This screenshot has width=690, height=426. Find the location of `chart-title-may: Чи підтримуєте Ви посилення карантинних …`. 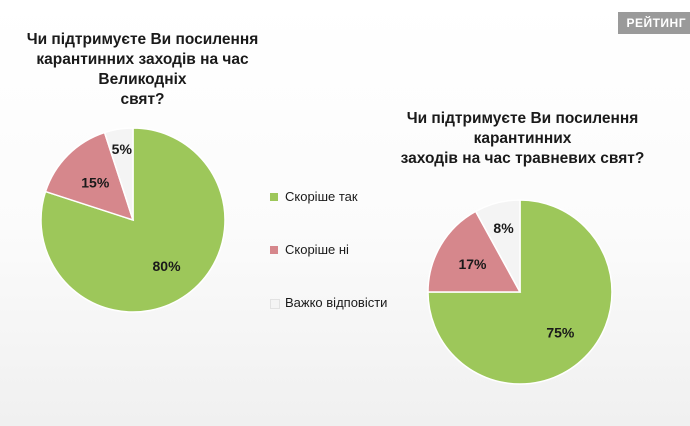

chart-title-may: Чи підтримуєте Ви посилення карантинних … is located at coordinates (522, 138).